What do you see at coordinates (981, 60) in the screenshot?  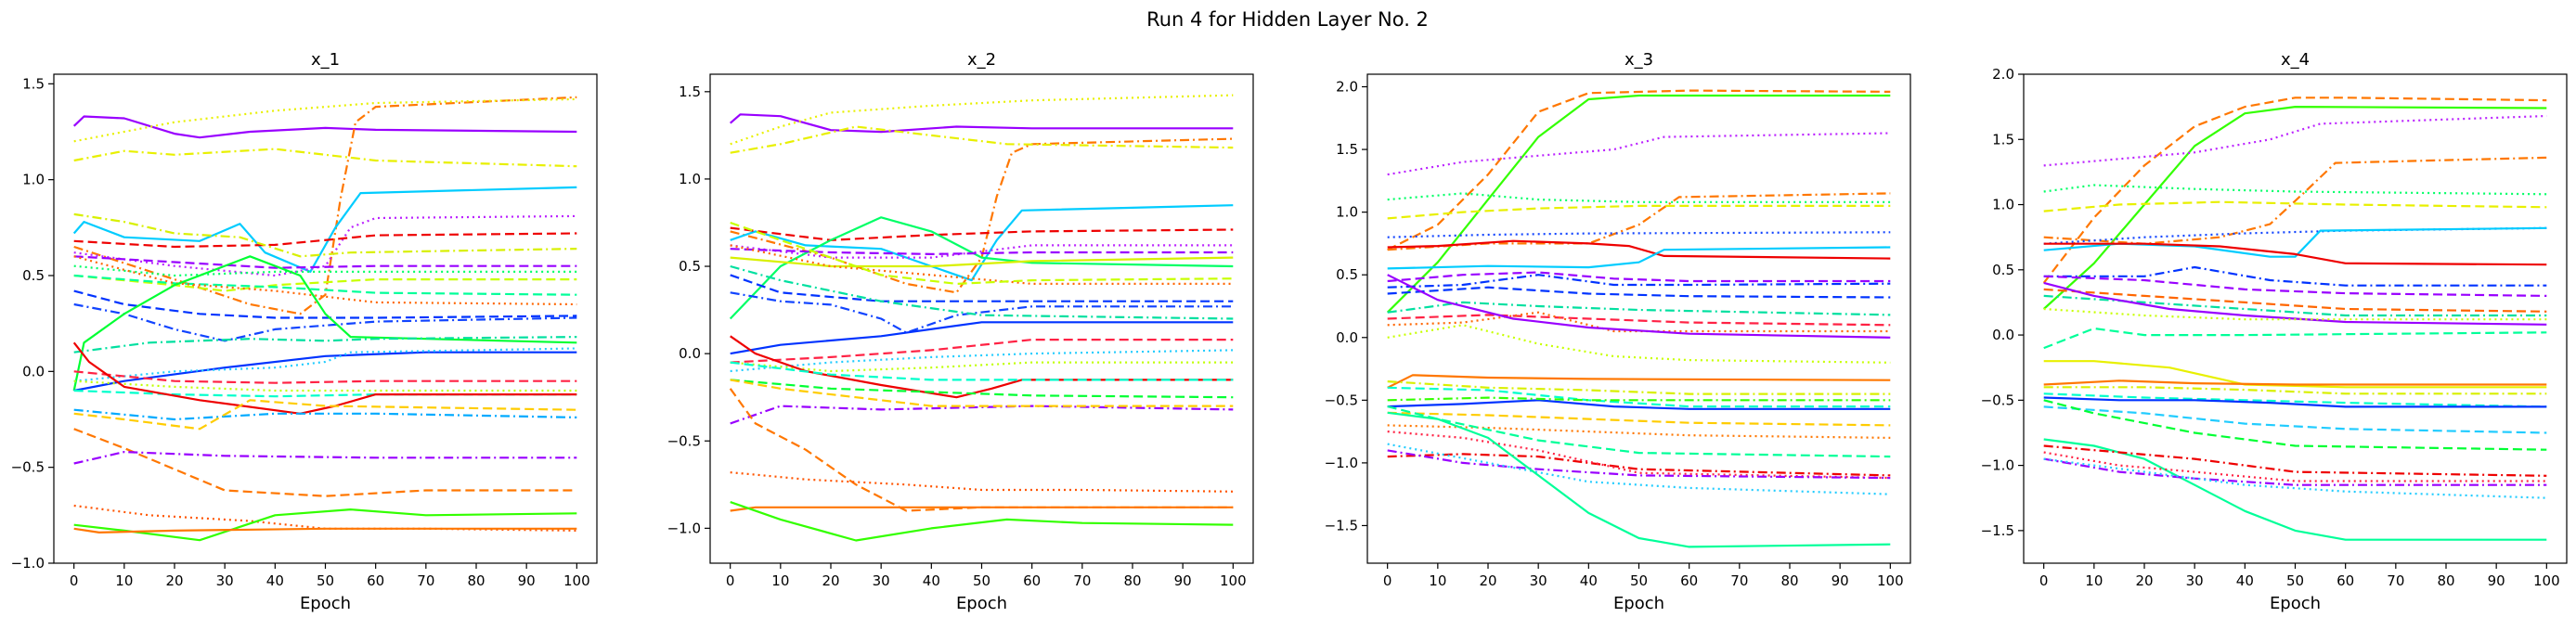 I see `panel-title: x_2` at bounding box center [981, 60].